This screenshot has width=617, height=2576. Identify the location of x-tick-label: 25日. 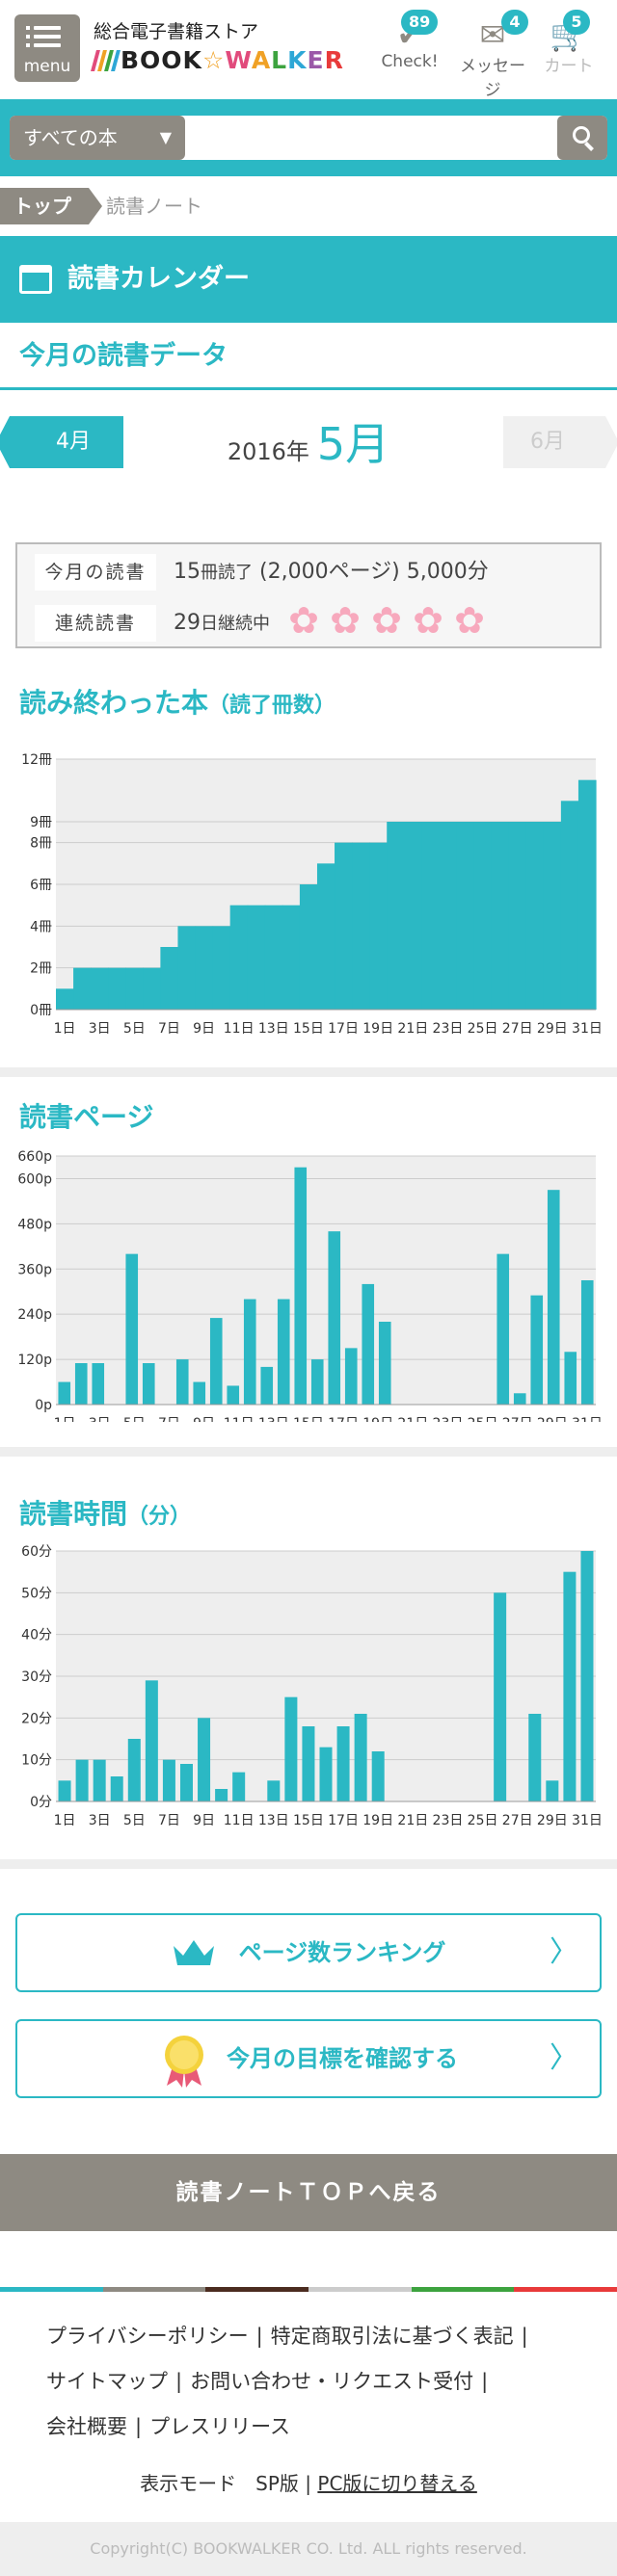
(483, 1821).